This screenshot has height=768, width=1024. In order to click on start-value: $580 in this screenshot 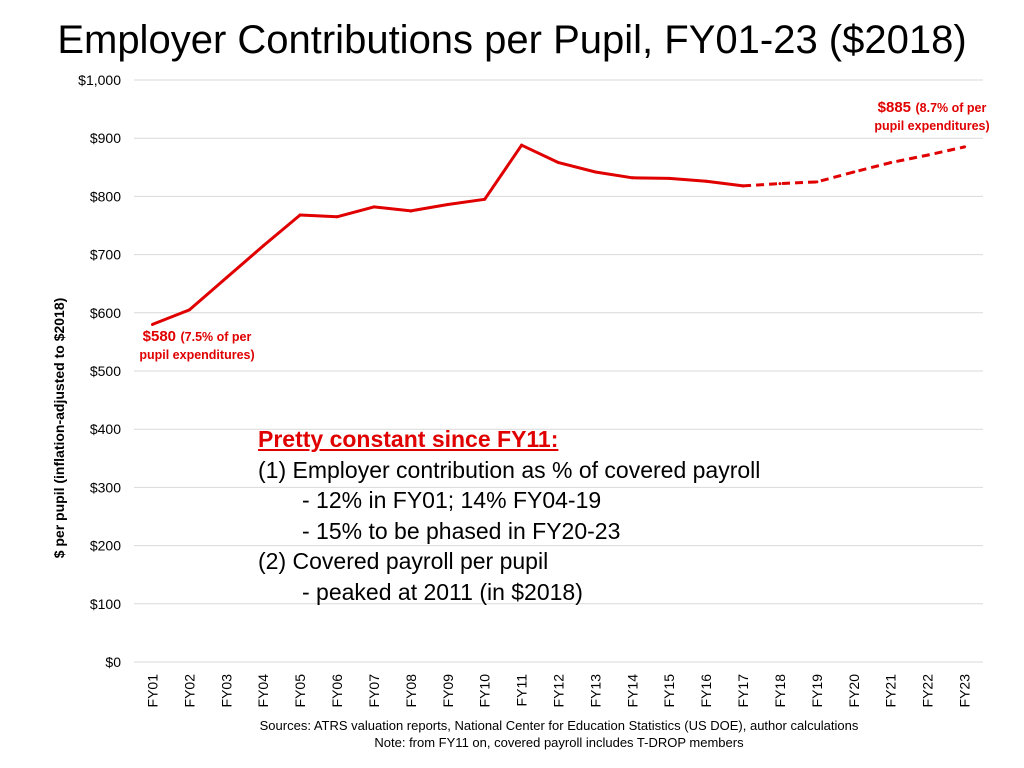, I will do `click(159, 336)`.